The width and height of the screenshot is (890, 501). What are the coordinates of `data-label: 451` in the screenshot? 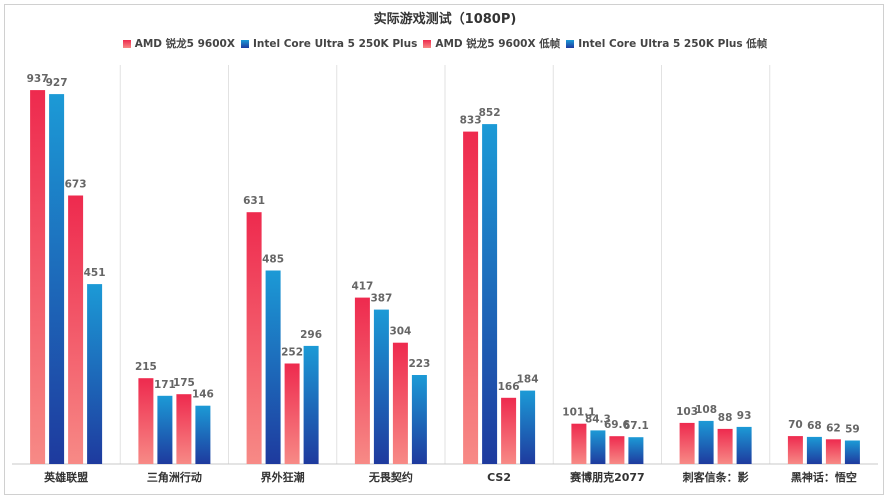 It's located at (95, 273).